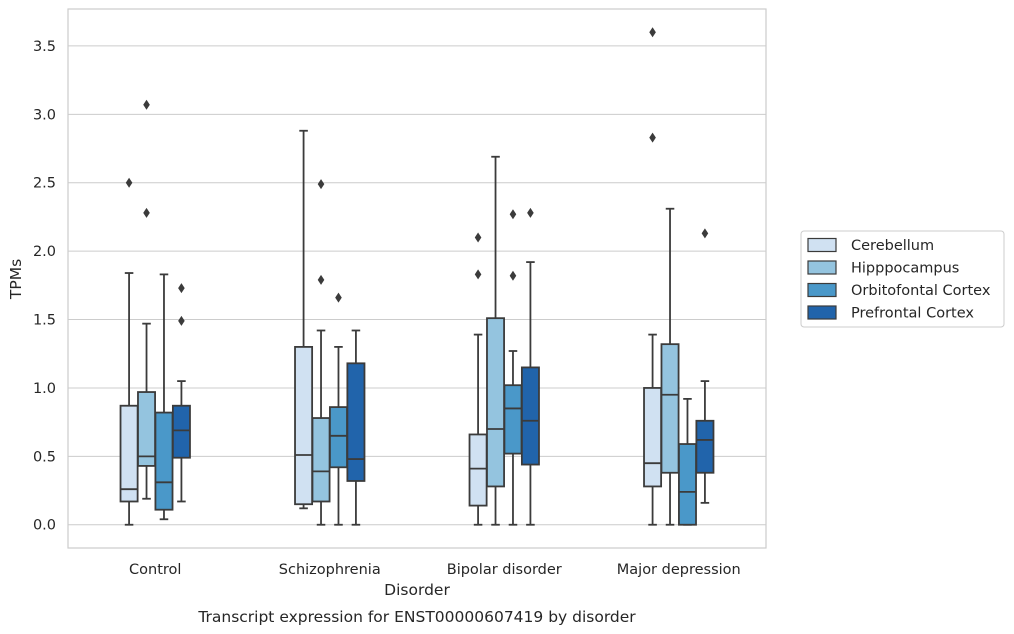  What do you see at coordinates (44, 252) in the screenshot?
I see `y-tick-label: 2.0` at bounding box center [44, 252].